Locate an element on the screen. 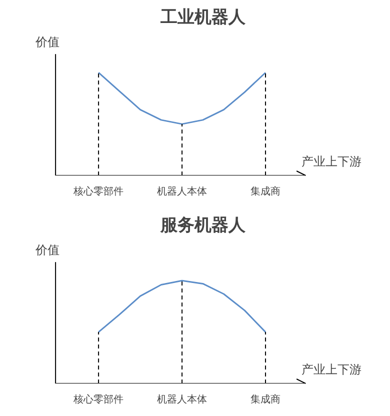 This screenshot has width=390, height=416. chart-title: 工业机器人 is located at coordinates (203, 18).